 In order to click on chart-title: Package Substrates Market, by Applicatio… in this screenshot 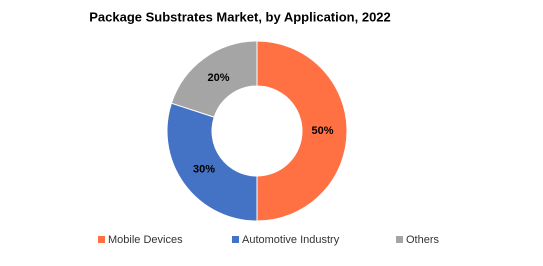, I will do `click(240, 16)`.